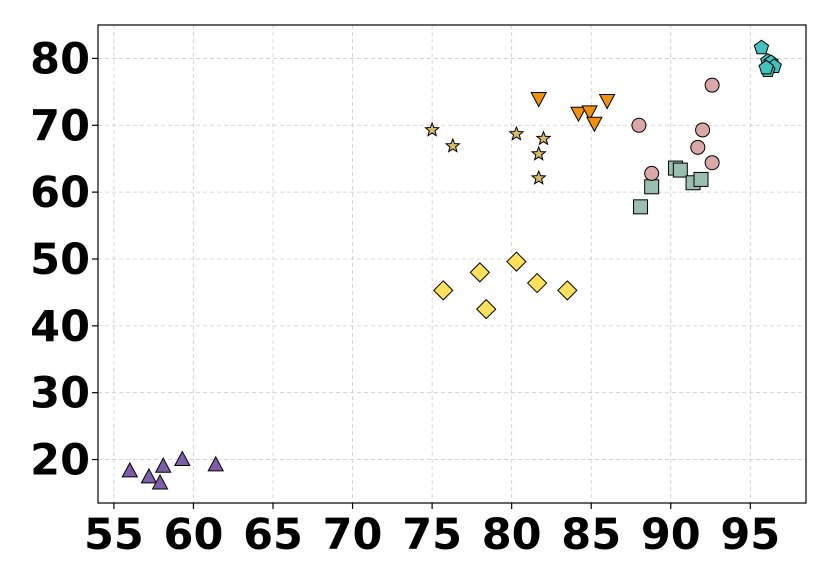 The width and height of the screenshot is (830, 586). I want to click on x-tick-label: 80, so click(512, 535).